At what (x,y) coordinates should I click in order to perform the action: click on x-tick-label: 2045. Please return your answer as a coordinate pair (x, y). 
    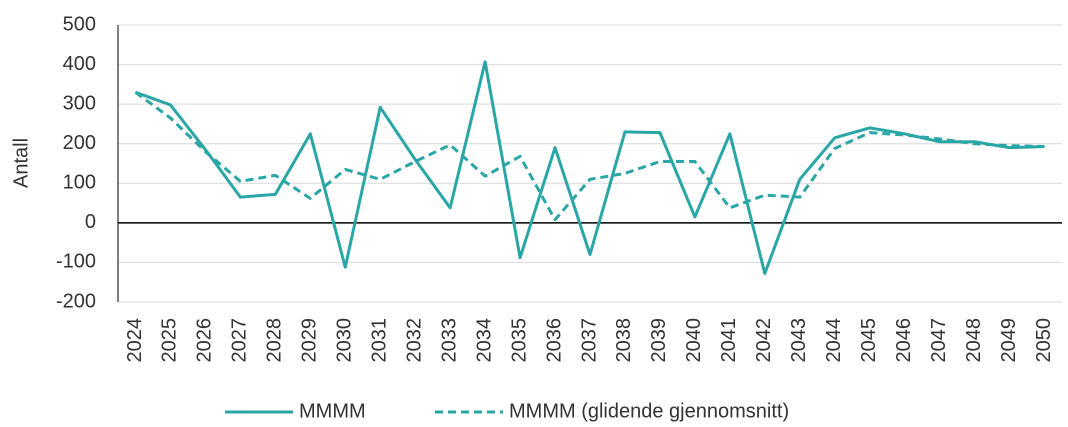
    Looking at the image, I should click on (869, 340).